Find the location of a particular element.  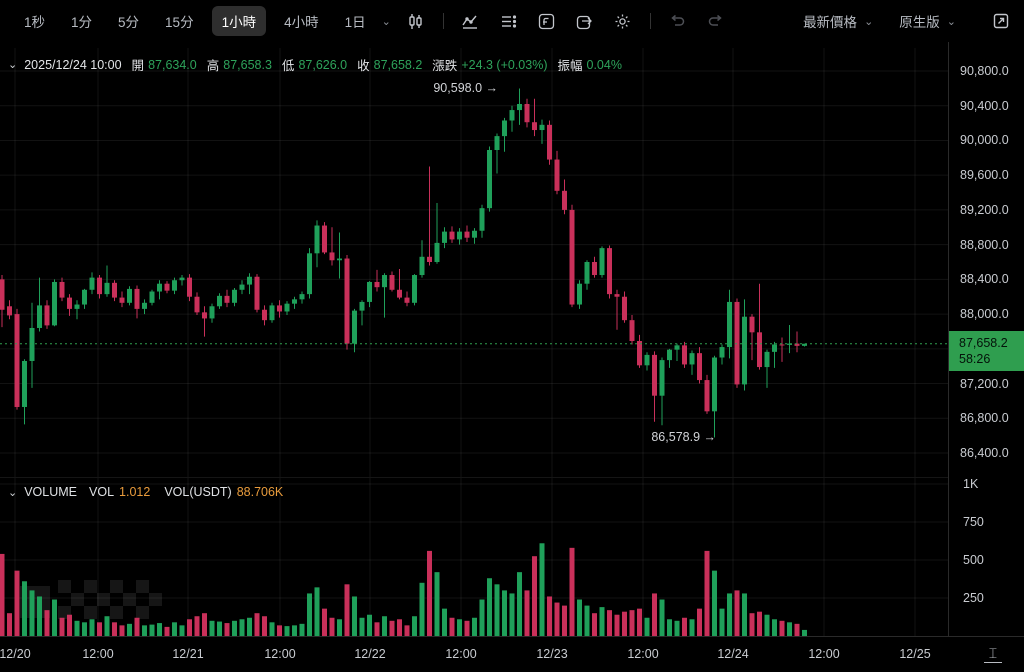

legend-collapse-chevron-icon: ⌄ is located at coordinates (13, 65).